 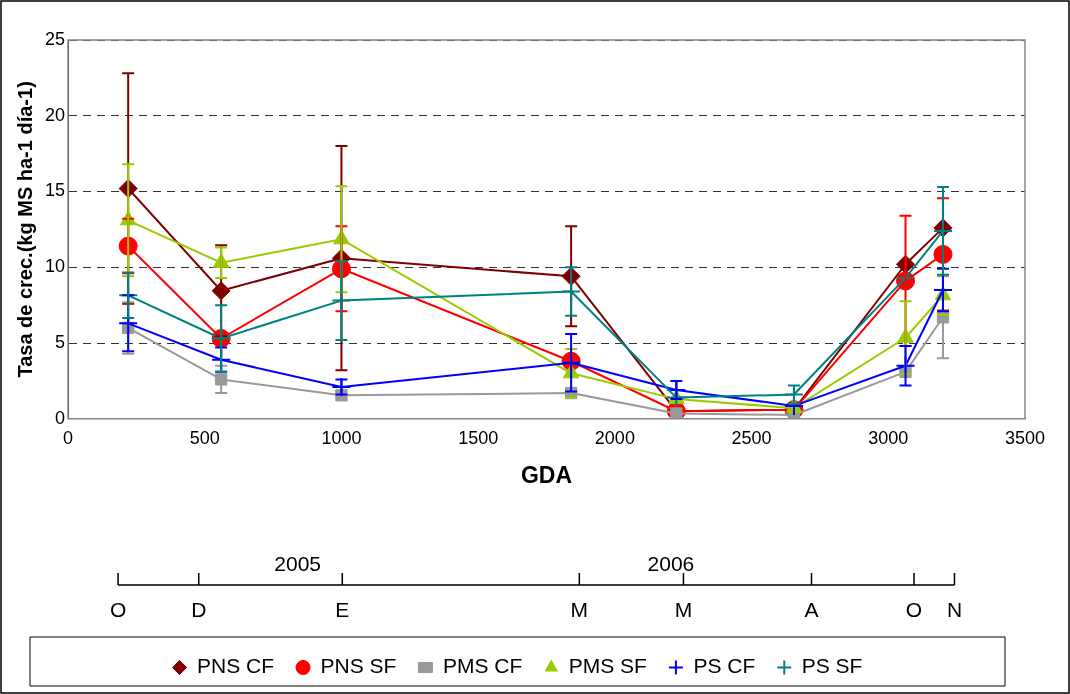 What do you see at coordinates (60, 342) in the screenshot?
I see `y-tick-label: 5` at bounding box center [60, 342].